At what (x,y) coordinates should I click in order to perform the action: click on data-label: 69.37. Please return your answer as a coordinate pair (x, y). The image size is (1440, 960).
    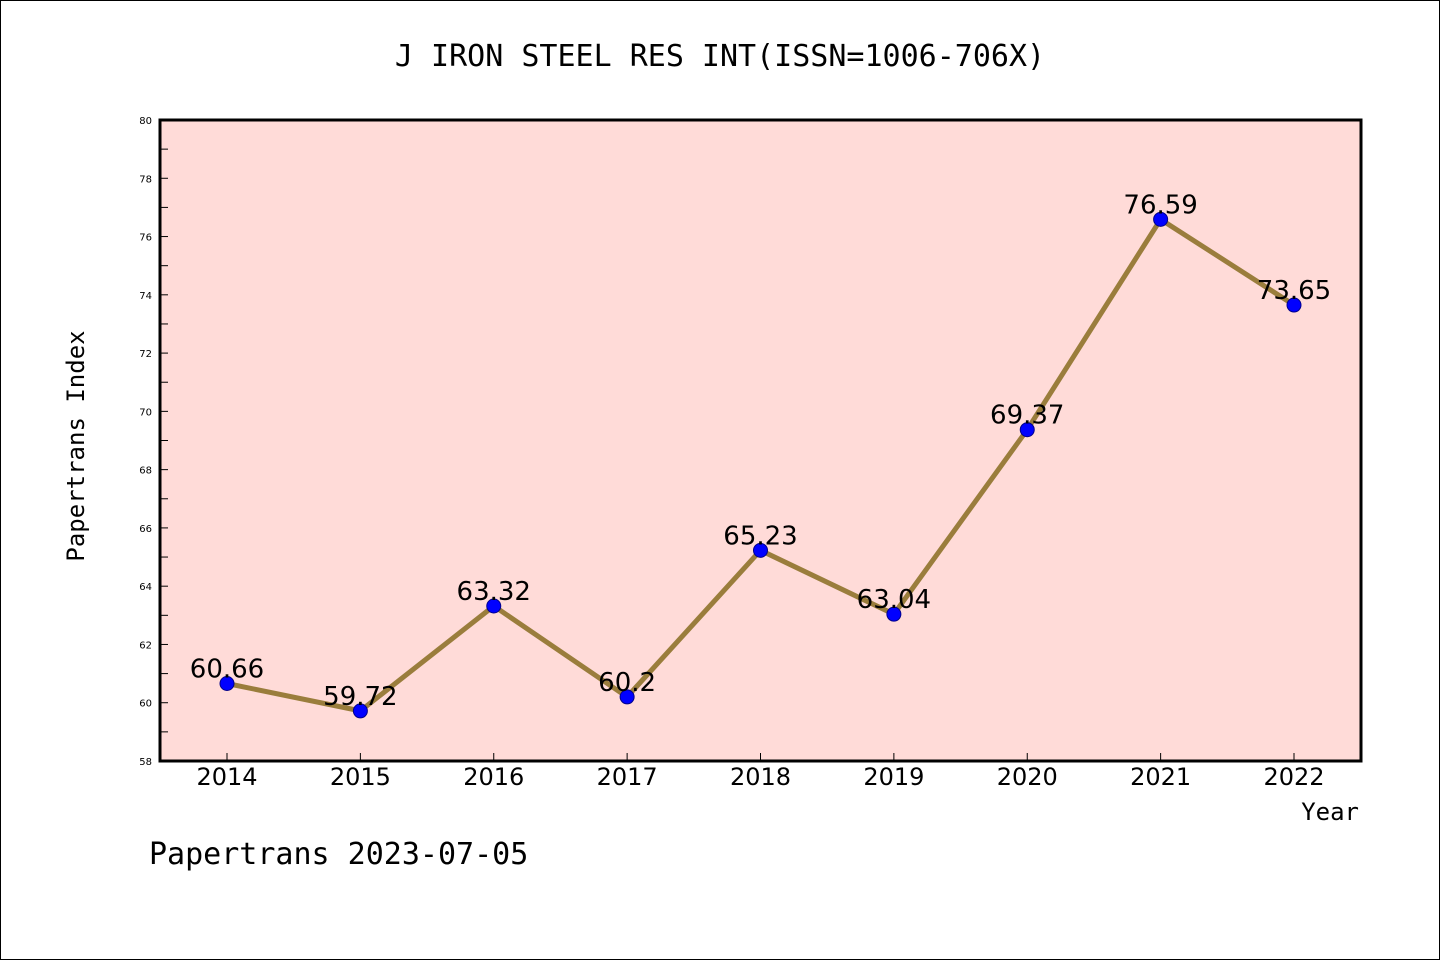
    Looking at the image, I should click on (1027, 416).